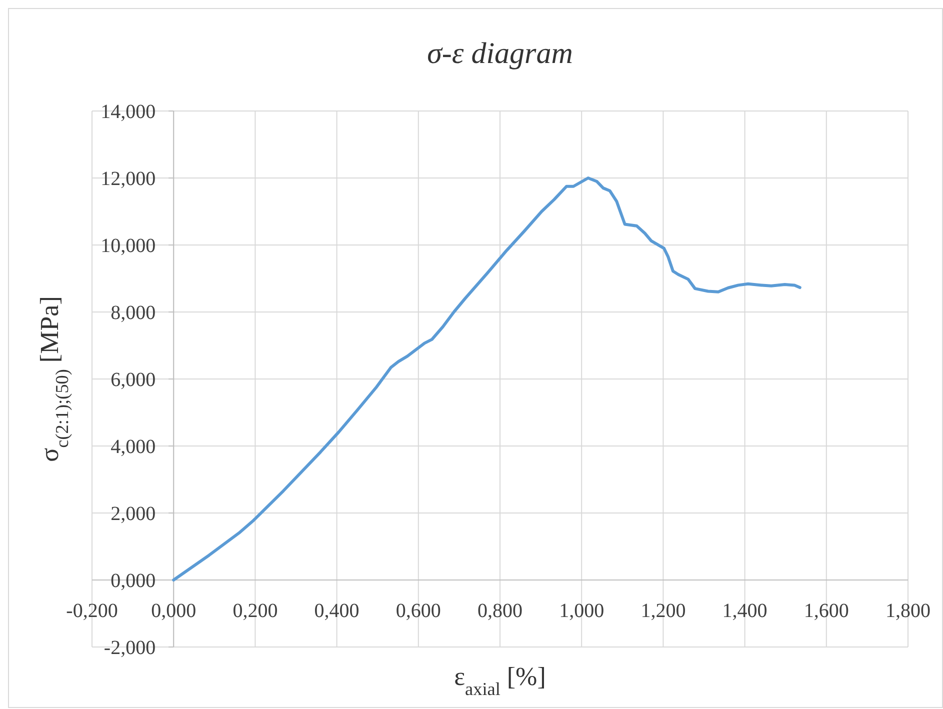 The image size is (943, 709). I want to click on x-axis-title: ε$_{axial}$ [%], so click(500, 680).